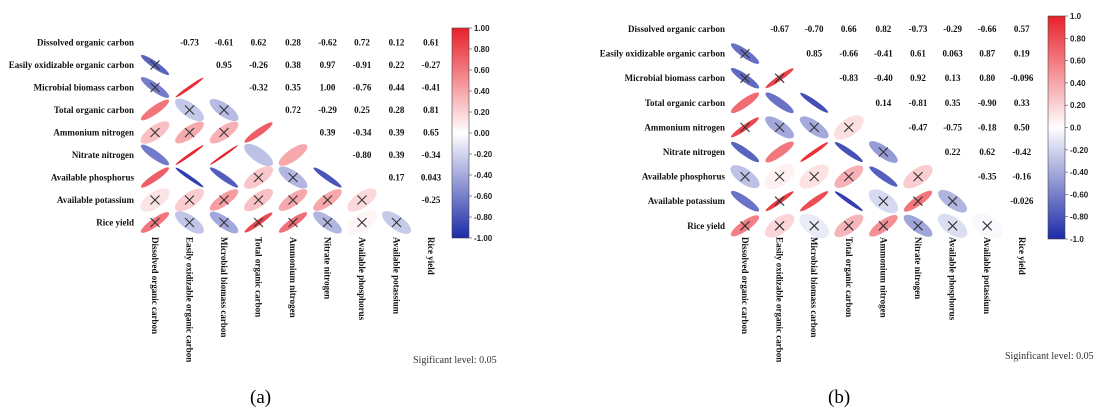 This screenshot has height=415, width=1099. I want to click on colorbar-tick: 0.00, so click(482, 133).